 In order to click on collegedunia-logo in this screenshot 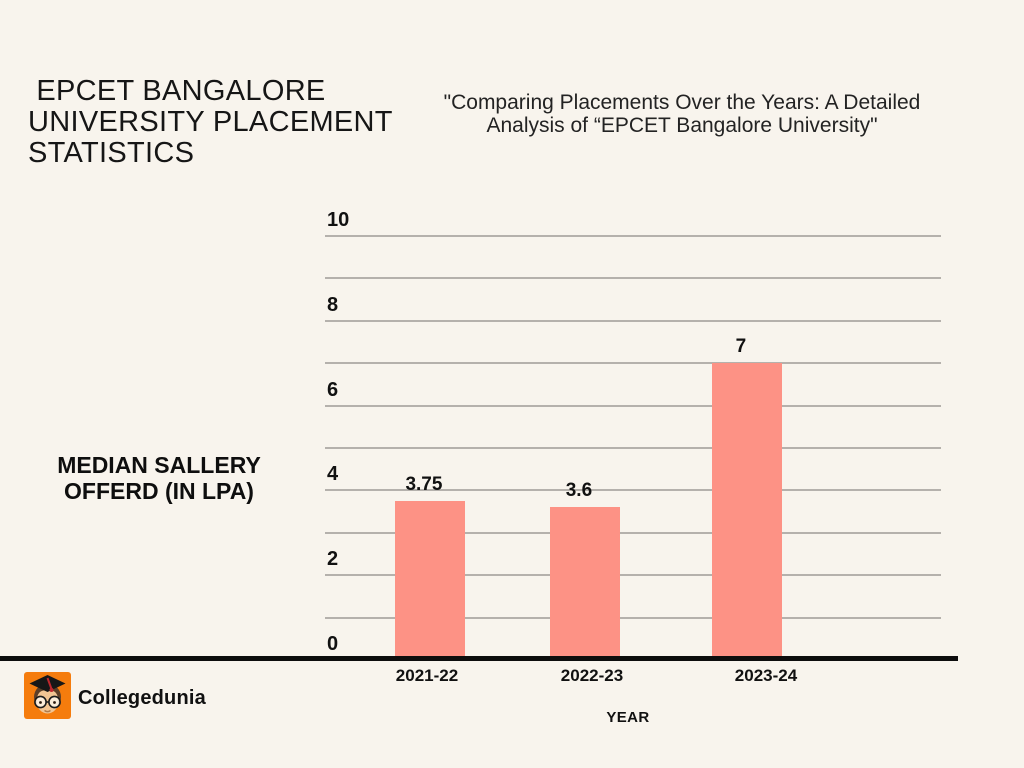, I will do `click(47, 695)`.